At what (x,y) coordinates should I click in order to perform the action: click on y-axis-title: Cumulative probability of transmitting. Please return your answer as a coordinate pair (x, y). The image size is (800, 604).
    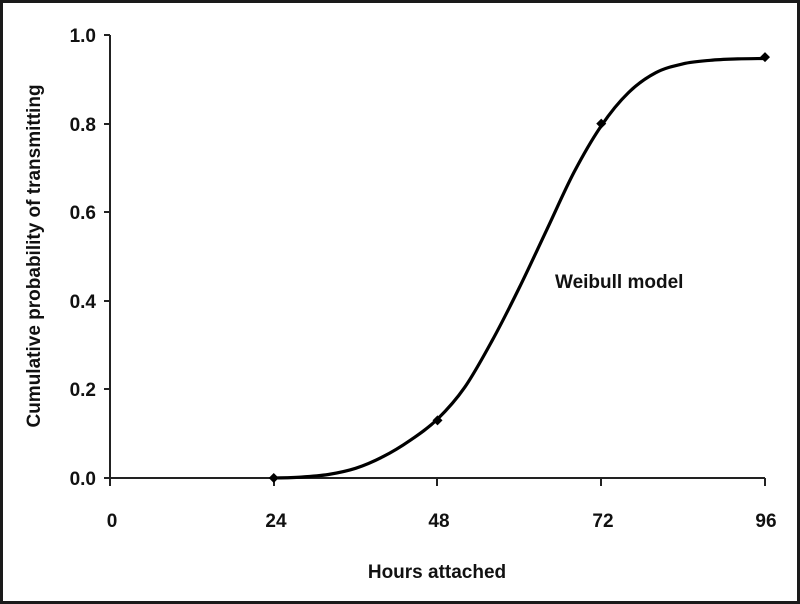
    Looking at the image, I should click on (34, 255).